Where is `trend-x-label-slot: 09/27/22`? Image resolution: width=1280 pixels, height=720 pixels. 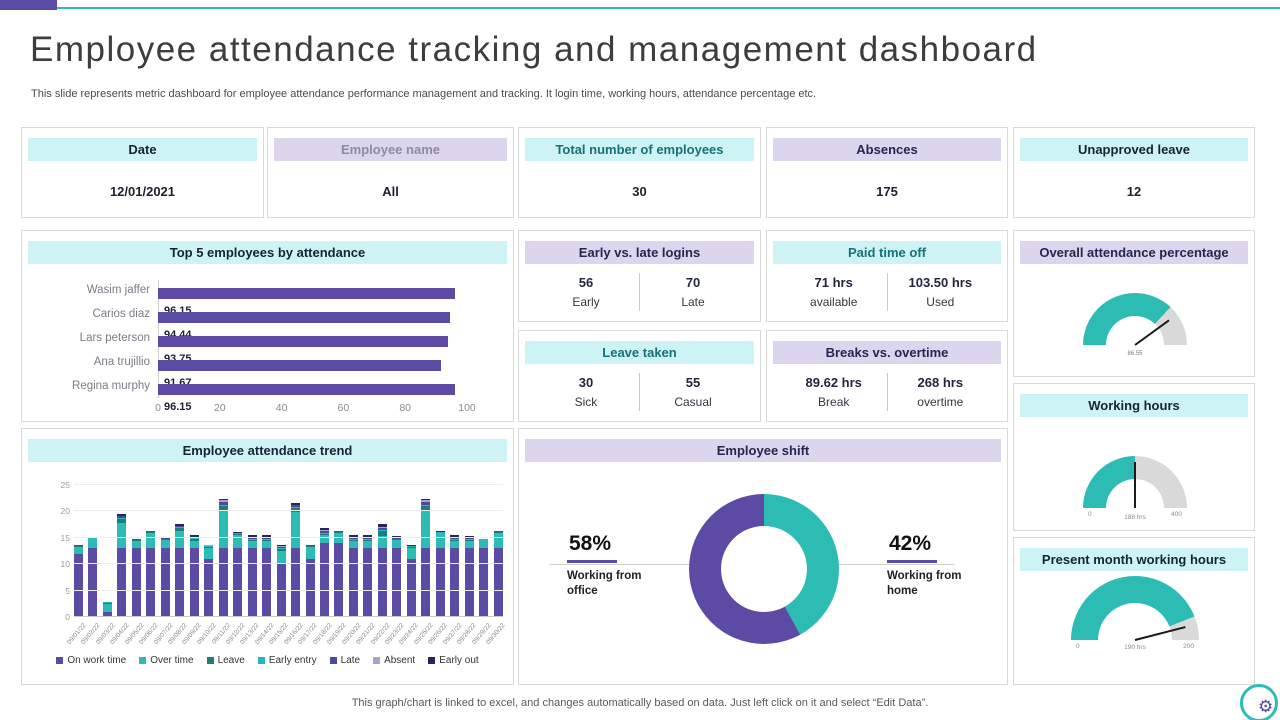
trend-x-label-slot: 09/27/22 is located at coordinates (453, 637).